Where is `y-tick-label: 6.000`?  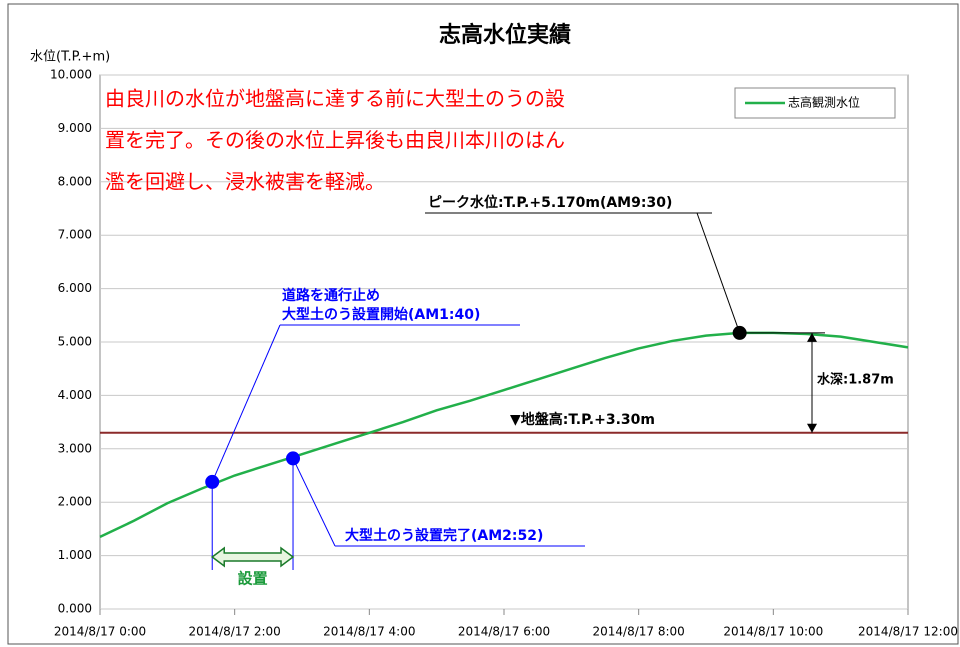
y-tick-label: 6.000 is located at coordinates (75, 288).